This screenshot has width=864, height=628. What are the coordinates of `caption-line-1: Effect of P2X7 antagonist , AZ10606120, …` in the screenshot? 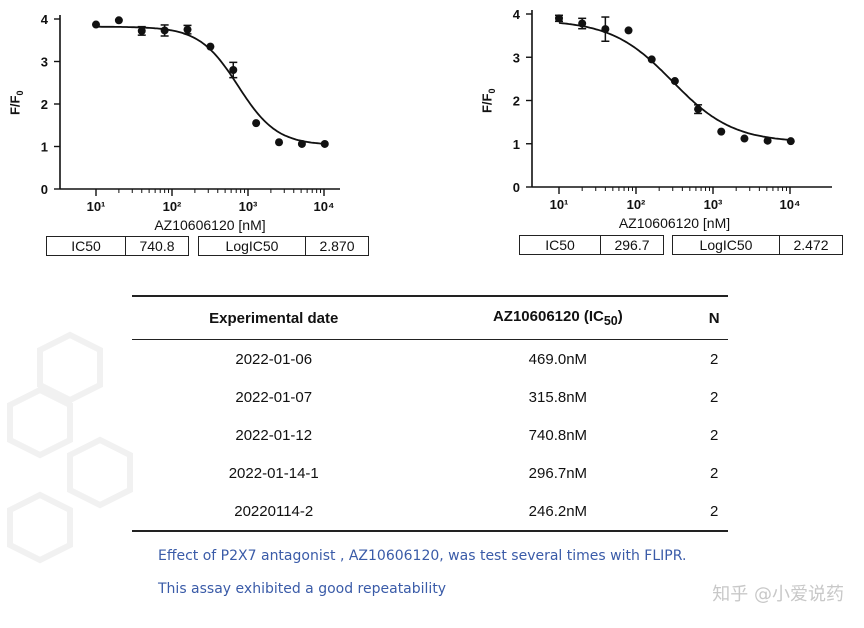 It's located at (422, 556).